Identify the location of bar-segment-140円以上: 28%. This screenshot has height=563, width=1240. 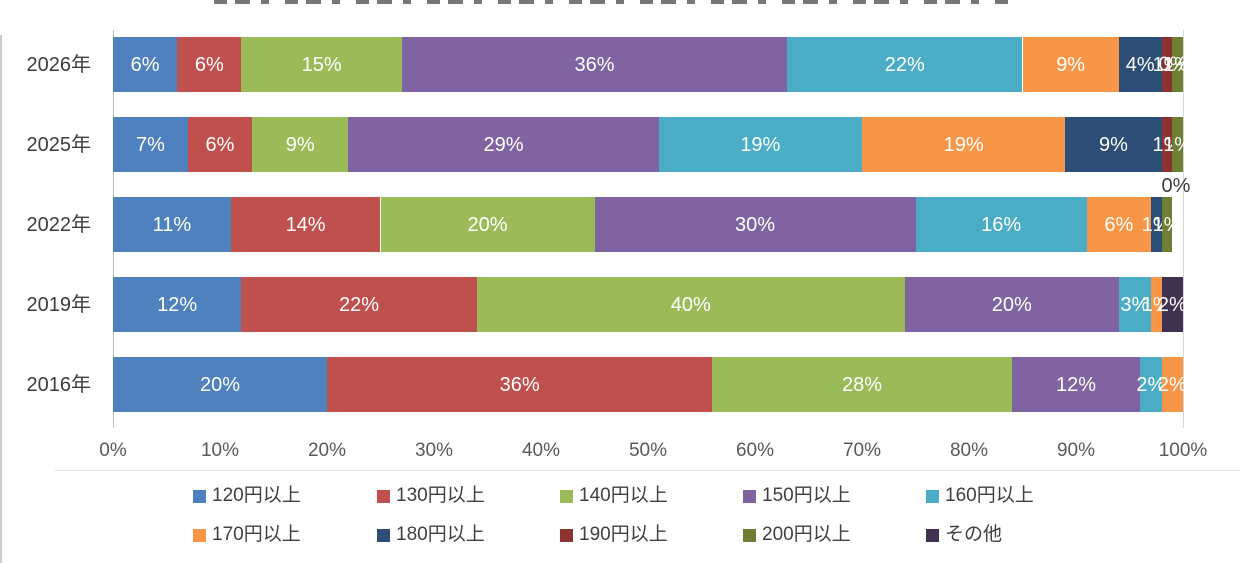
(862, 384).